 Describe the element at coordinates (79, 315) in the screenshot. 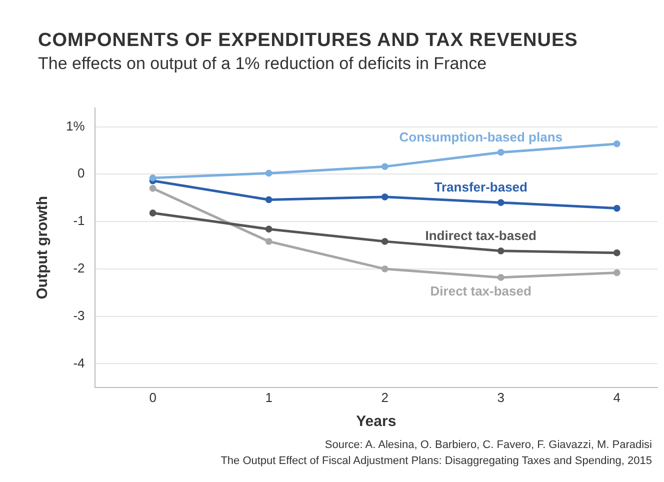

I see `y-tick-label: -3` at that location.